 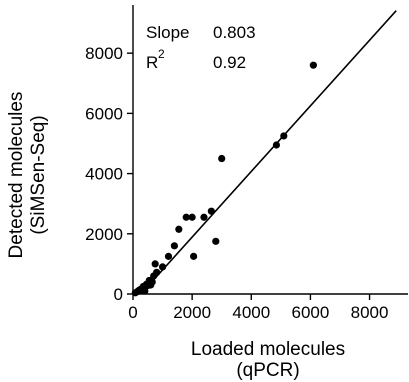 What do you see at coordinates (167, 32) in the screenshot?
I see `slope-label: Slope` at bounding box center [167, 32].